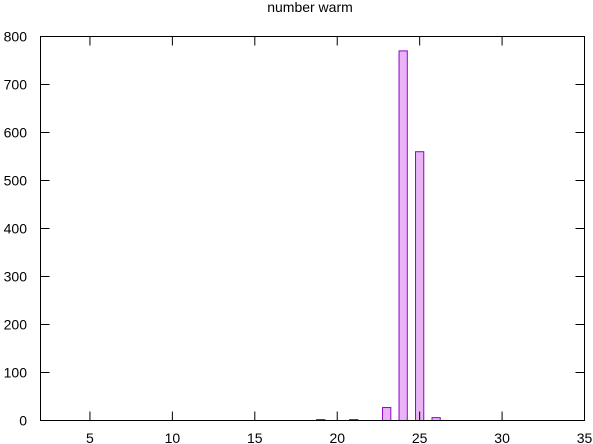 The height and width of the screenshot is (444, 593). I want to click on y-tick-label: 300, so click(16, 277).